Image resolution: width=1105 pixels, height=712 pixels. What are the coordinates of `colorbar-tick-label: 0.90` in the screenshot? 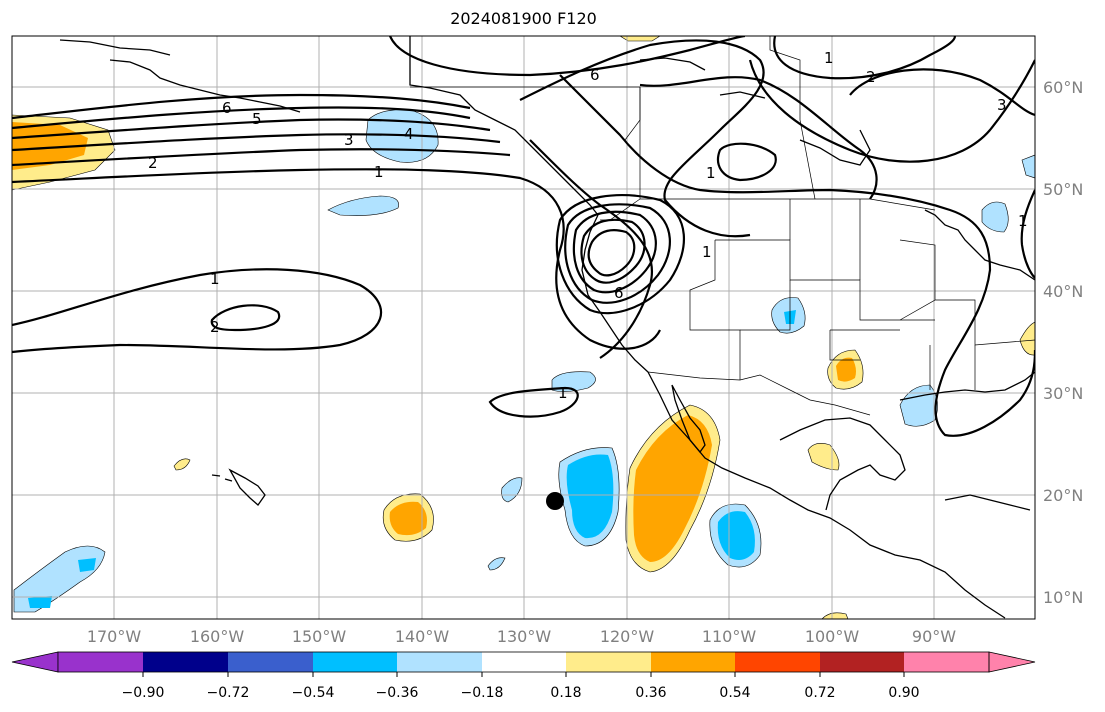 It's located at (903, 693).